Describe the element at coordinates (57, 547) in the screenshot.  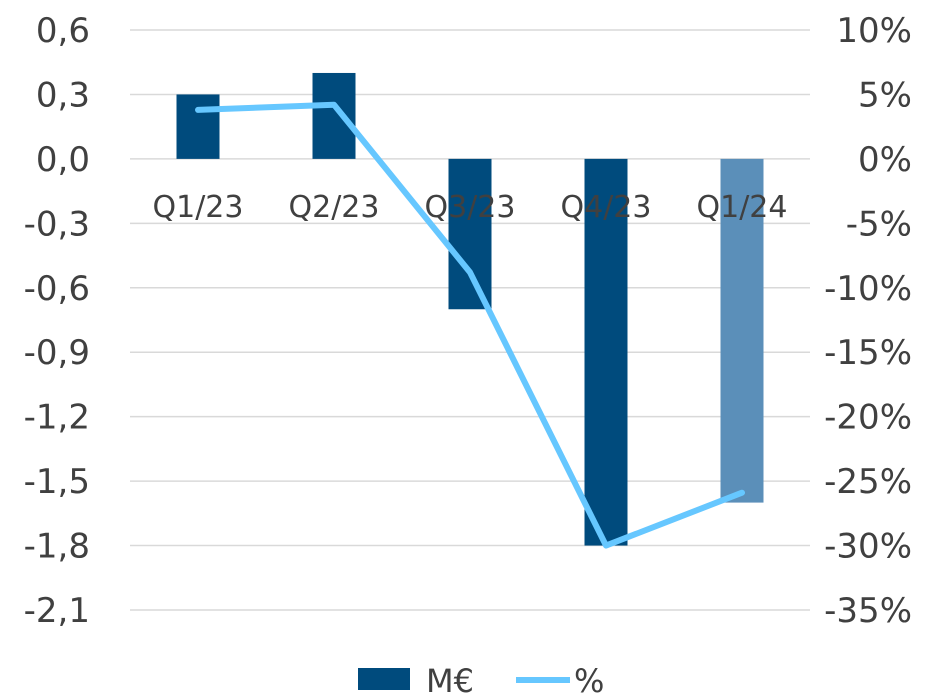
I see `left-tick-label: -1,8` at that location.